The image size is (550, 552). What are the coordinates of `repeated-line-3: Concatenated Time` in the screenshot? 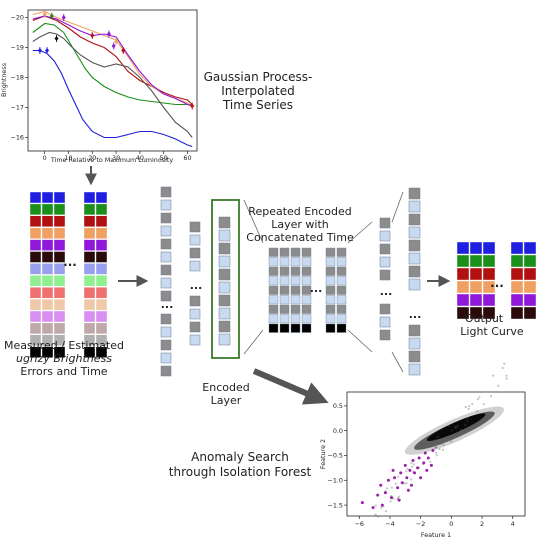 It's located at (300, 237).